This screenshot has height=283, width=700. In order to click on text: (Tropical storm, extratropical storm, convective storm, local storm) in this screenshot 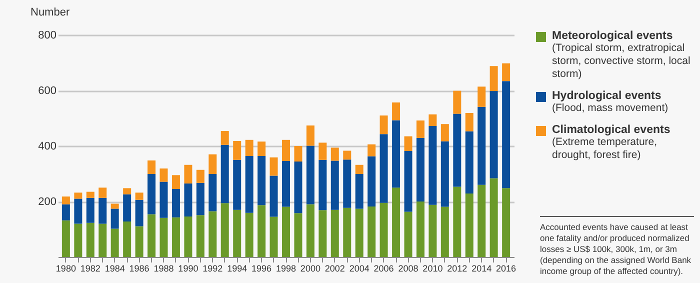, I will do `click(622, 61)`.